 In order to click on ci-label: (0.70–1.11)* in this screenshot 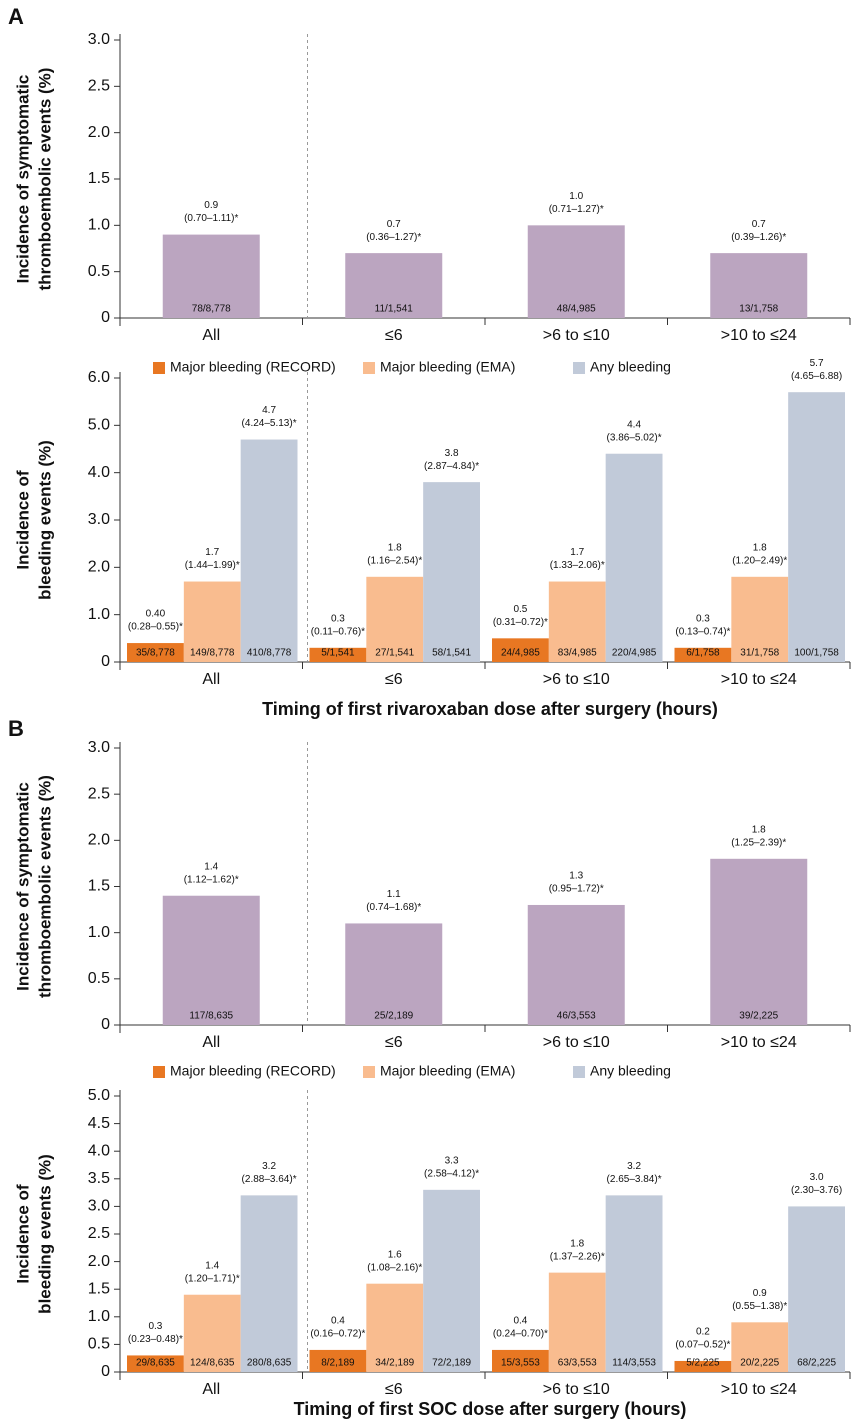, I will do `click(211, 218)`.